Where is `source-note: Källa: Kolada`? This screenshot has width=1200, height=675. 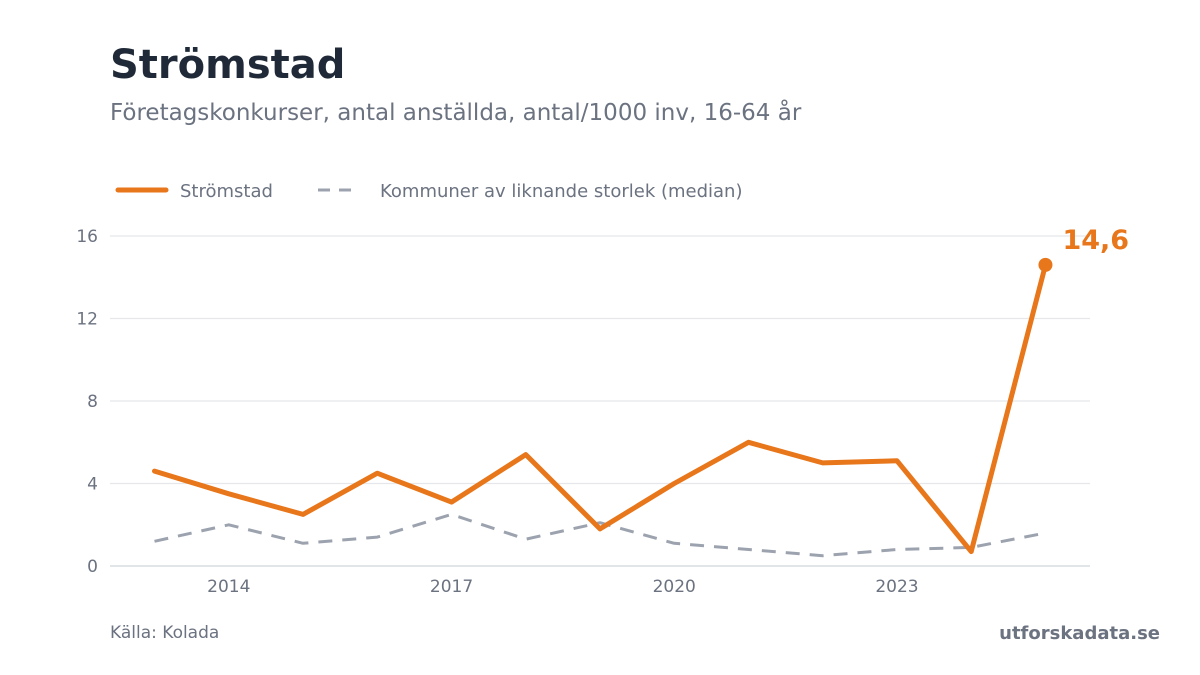 source-note: Källa: Kolada is located at coordinates (165, 633).